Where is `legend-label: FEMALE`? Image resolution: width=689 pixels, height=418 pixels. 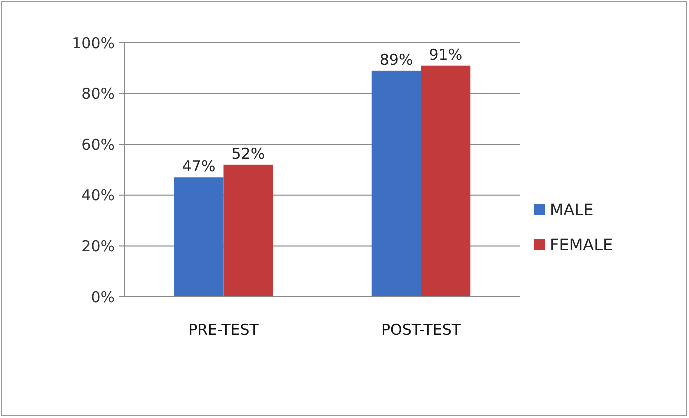
legend-label: FEMALE is located at coordinates (582, 245).